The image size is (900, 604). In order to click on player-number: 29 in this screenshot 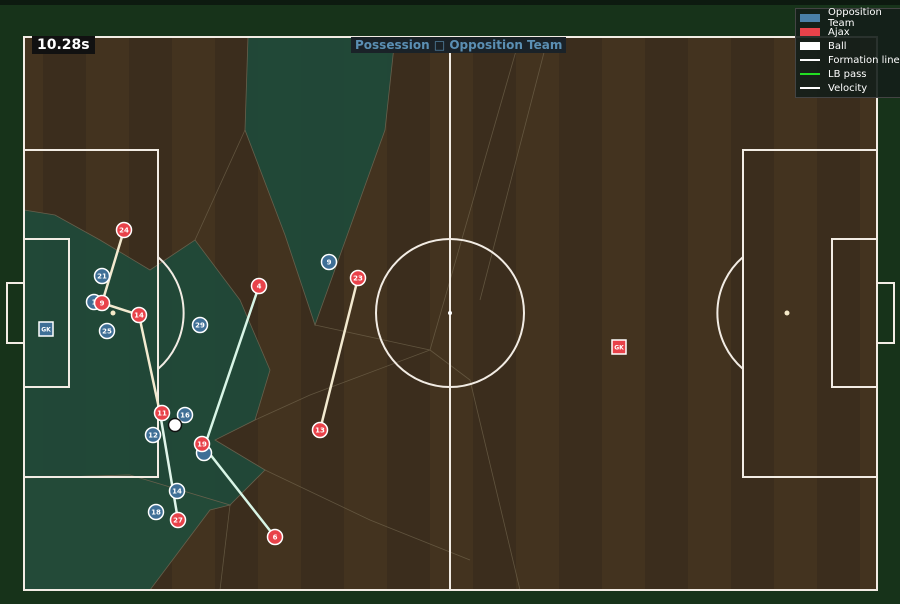, I will do `click(200, 326)`.